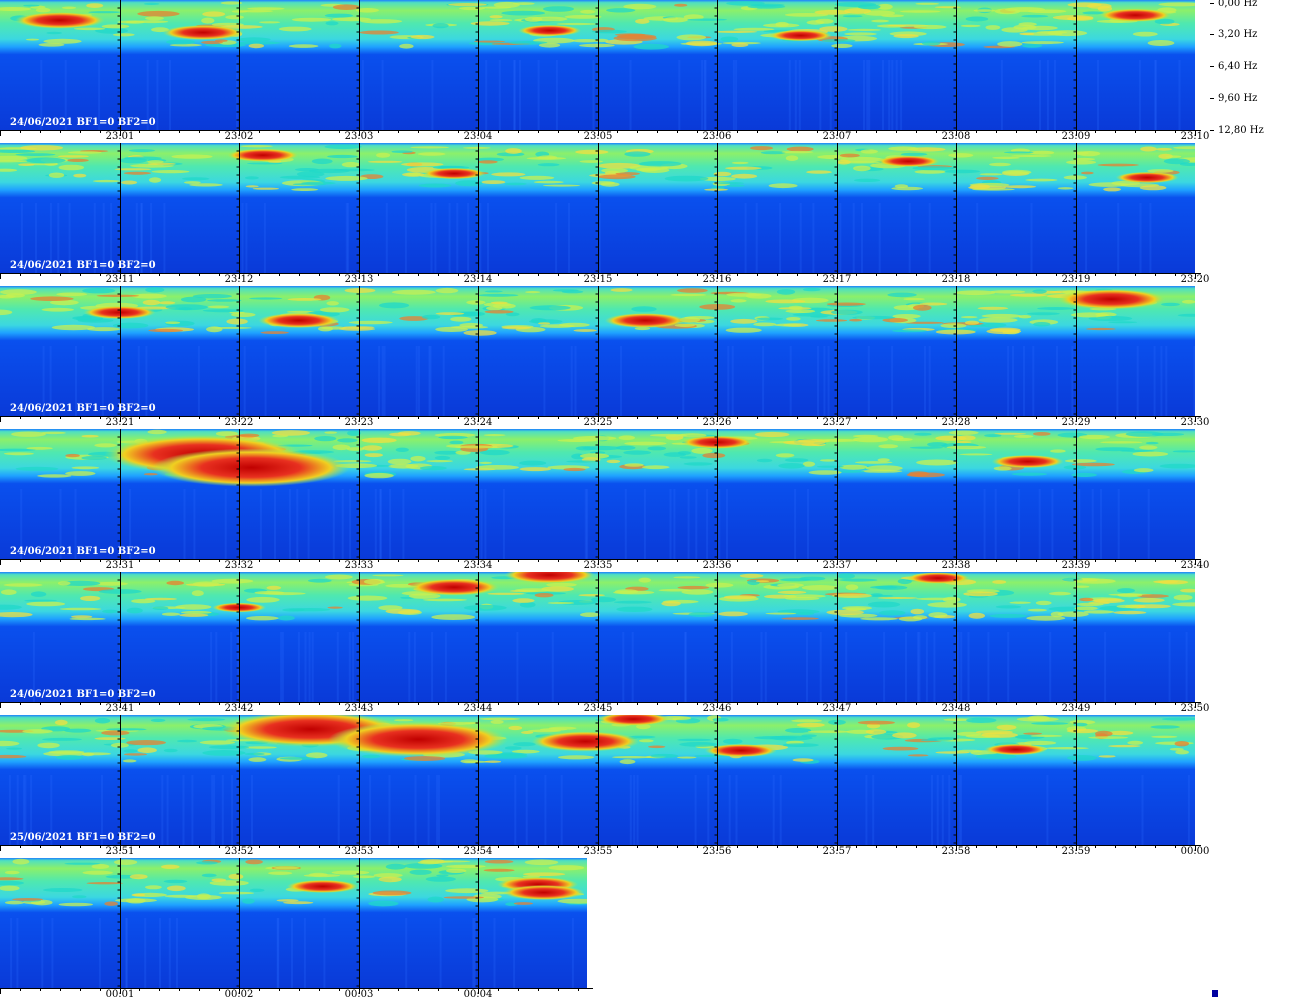 The image size is (1303, 1004). What do you see at coordinates (956, 422) in the screenshot?
I see `time-tick-label: 23:28` at bounding box center [956, 422].